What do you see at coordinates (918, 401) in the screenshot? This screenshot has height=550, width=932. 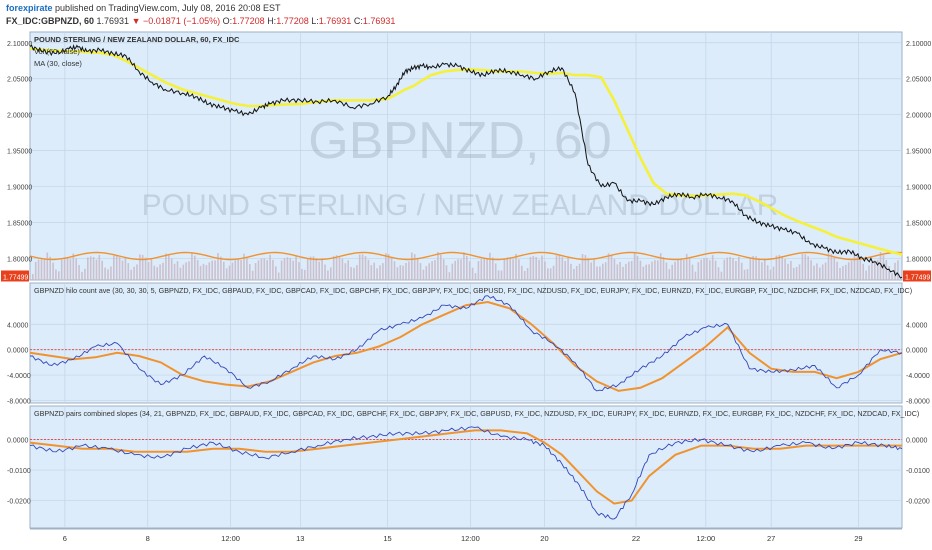 I see `right-y-tick-label: -8.0000` at bounding box center [918, 401].